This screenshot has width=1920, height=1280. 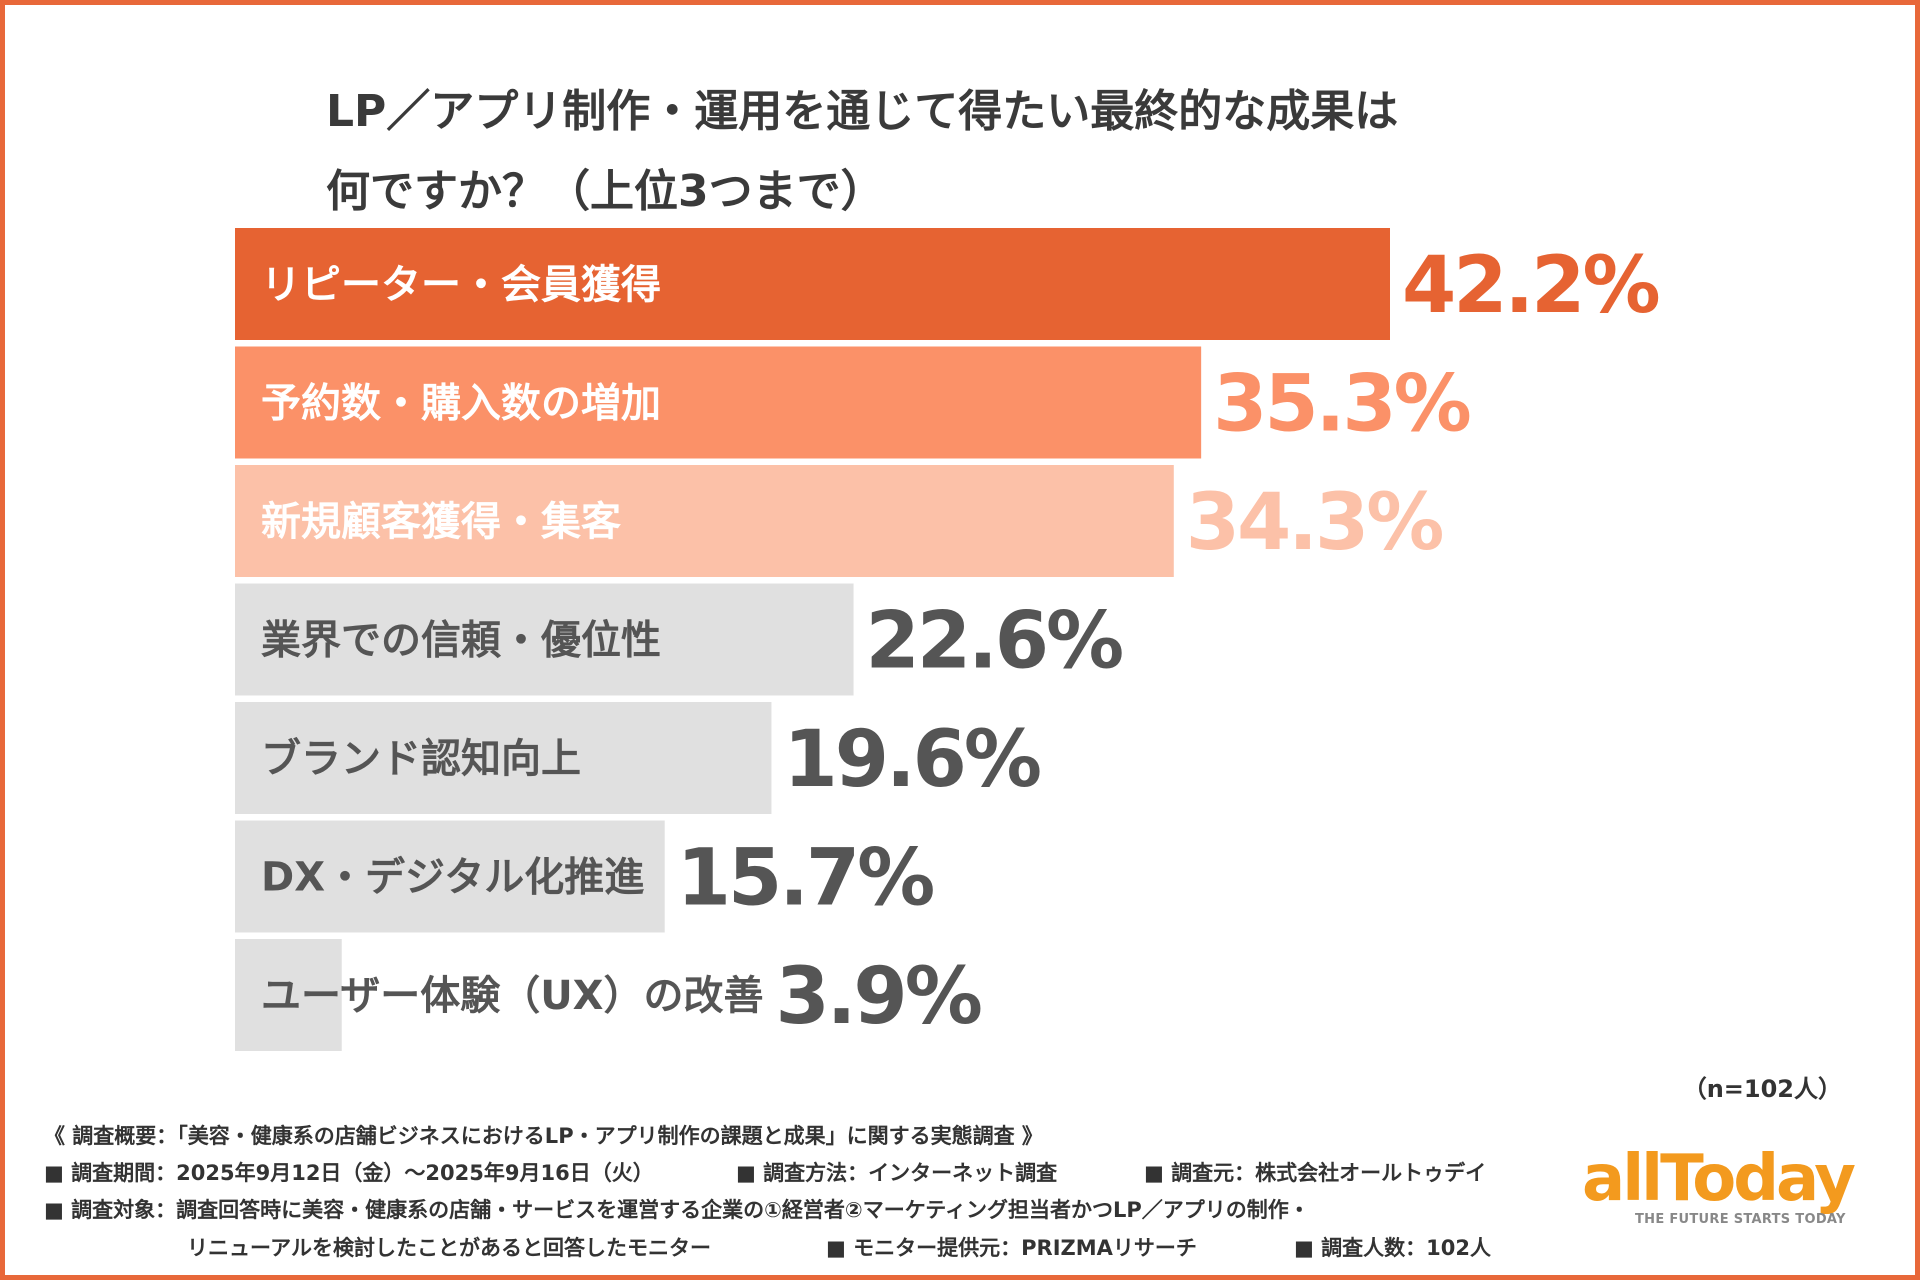 I want to click on bar-category-label: 業界での信頼・優位性, so click(x=461, y=641).